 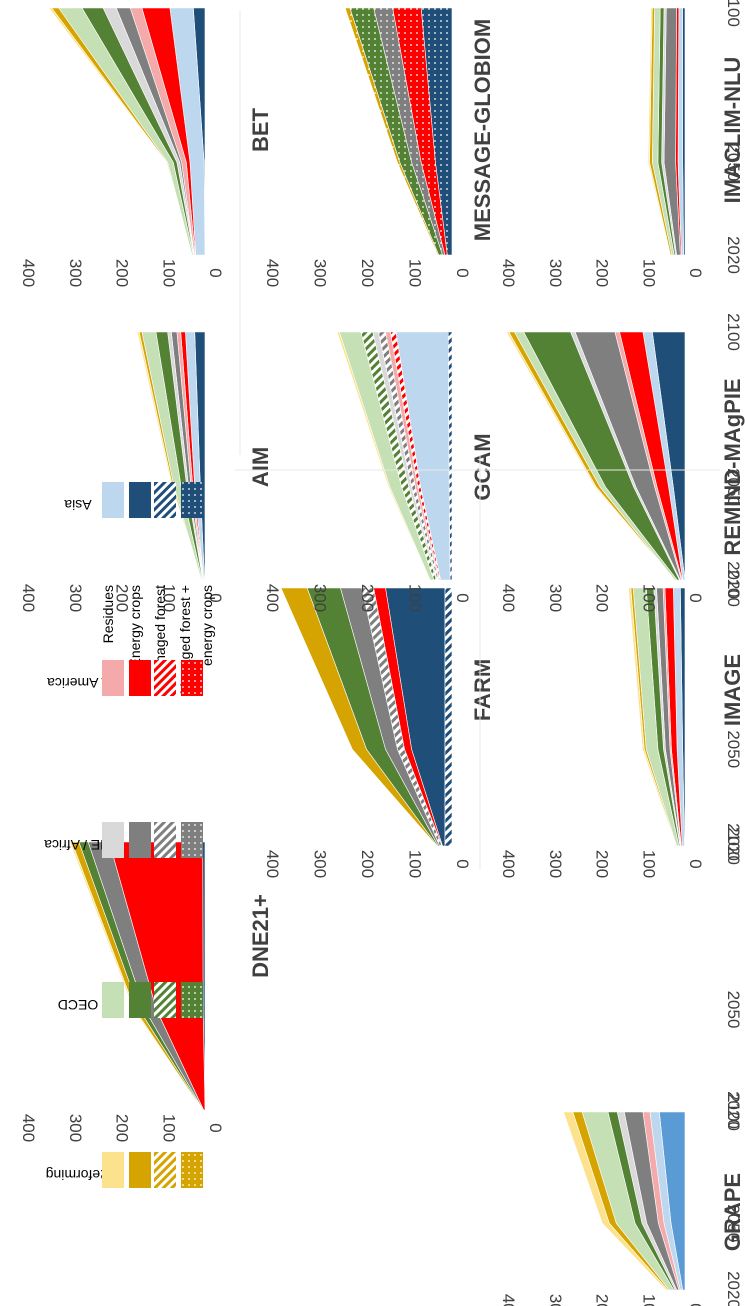 I want to click on chart-aim: 0 100 200 300 400 AIM, so click(x=146, y=471).